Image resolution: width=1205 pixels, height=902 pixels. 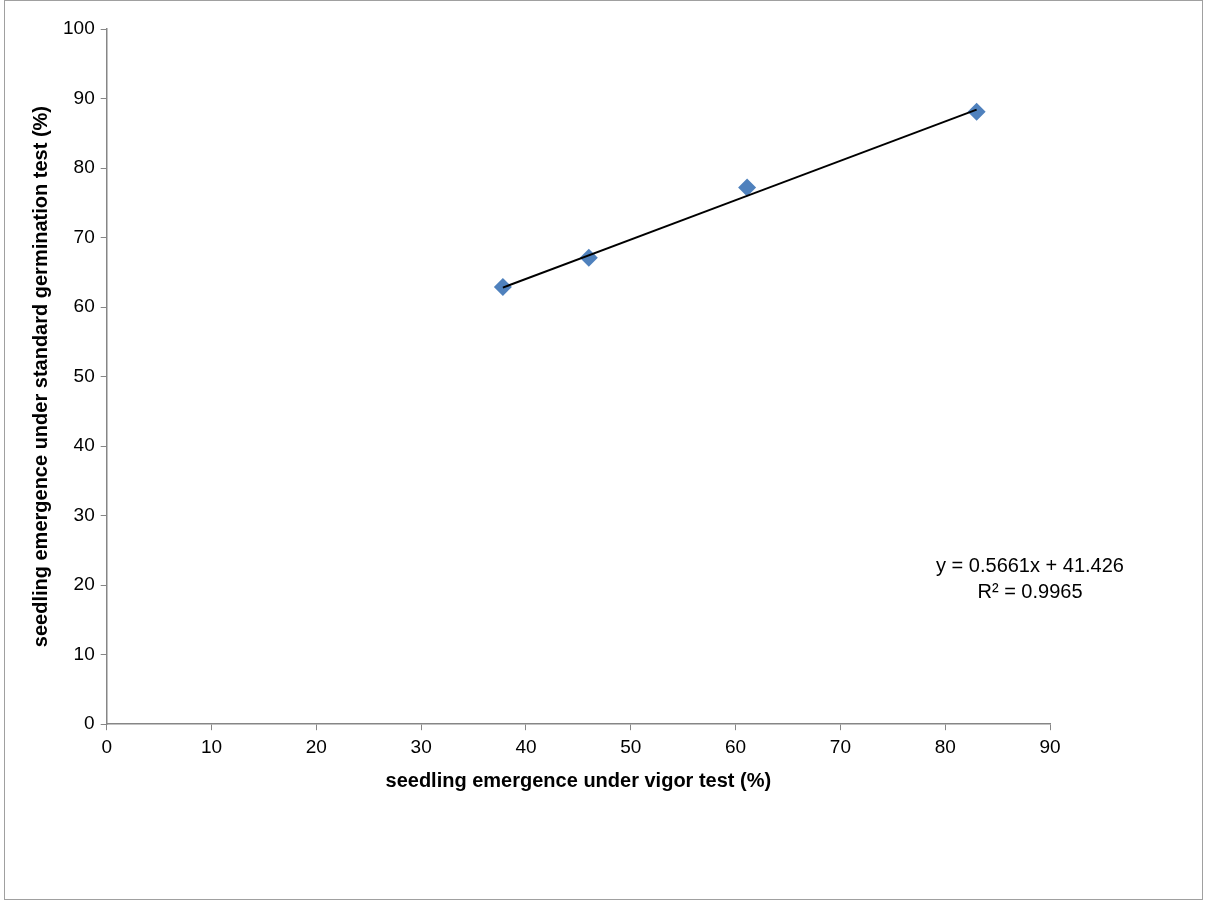 What do you see at coordinates (840, 746) in the screenshot?
I see `x-tick-label: 70` at bounding box center [840, 746].